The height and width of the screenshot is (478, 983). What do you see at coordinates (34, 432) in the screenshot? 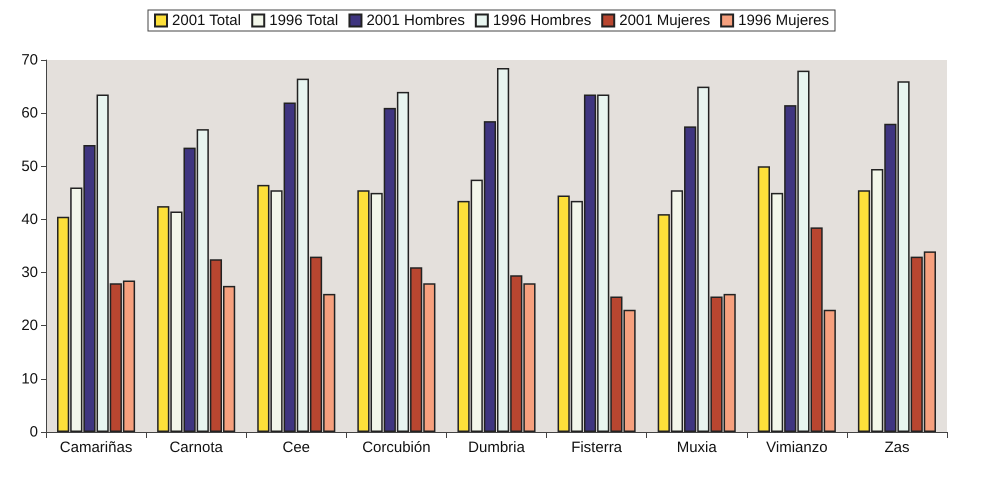
I see `y-tick-label: 0` at bounding box center [34, 432].